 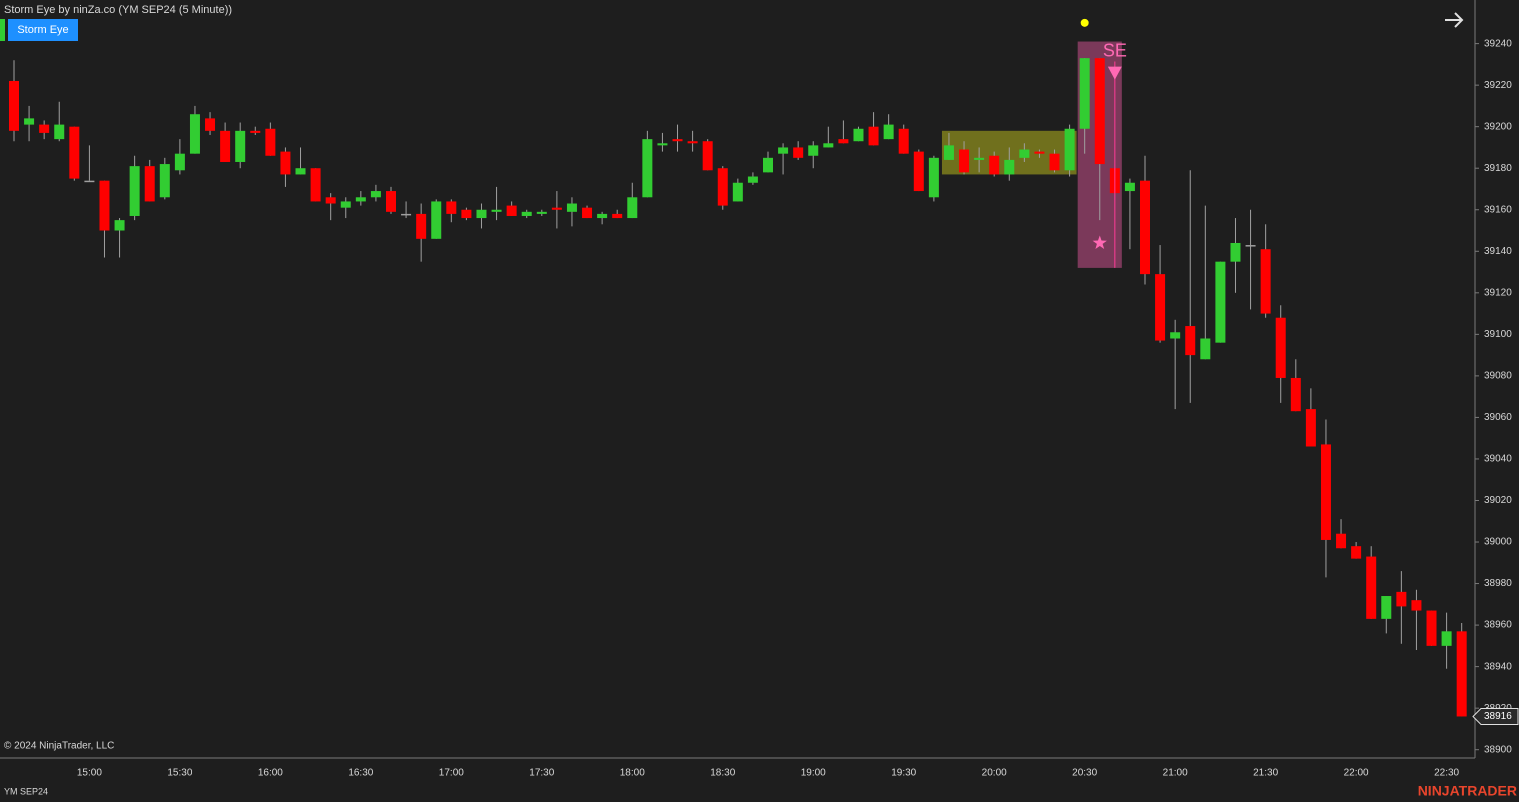 I want to click on x-tick-label: 15:00, so click(x=89, y=773).